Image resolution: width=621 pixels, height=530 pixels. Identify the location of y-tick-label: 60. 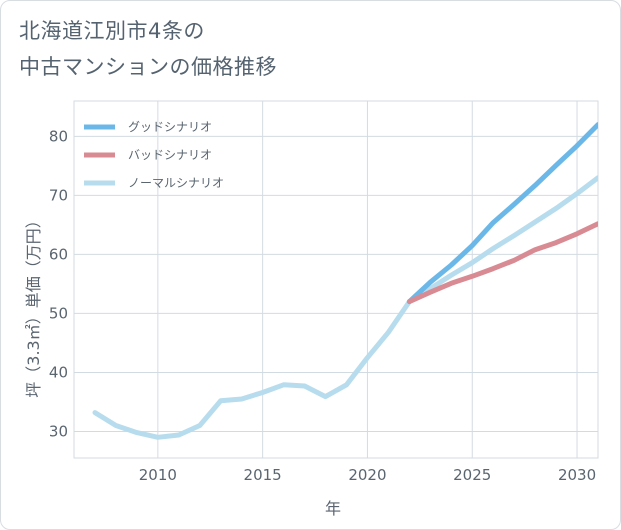
(58, 254).